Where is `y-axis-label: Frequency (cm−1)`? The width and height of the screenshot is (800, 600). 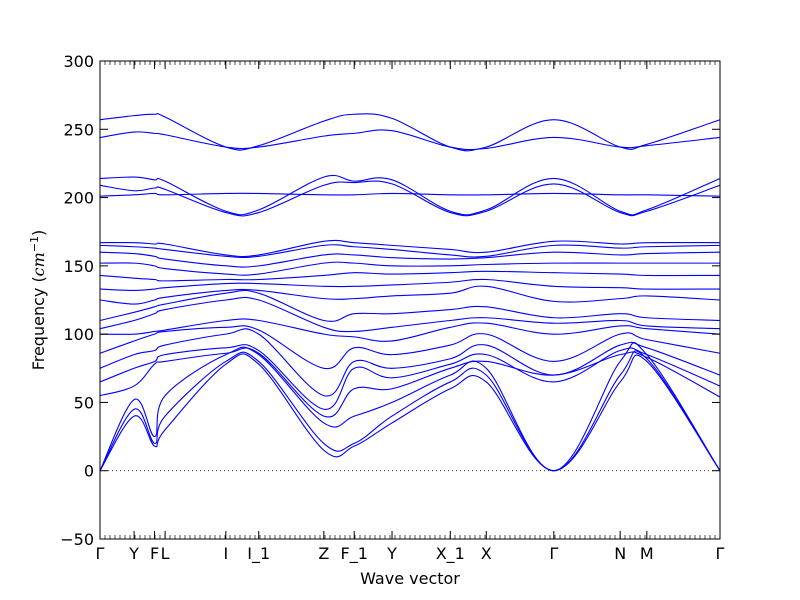 y-axis-label: Frequency (cm−1) is located at coordinates (38, 300).